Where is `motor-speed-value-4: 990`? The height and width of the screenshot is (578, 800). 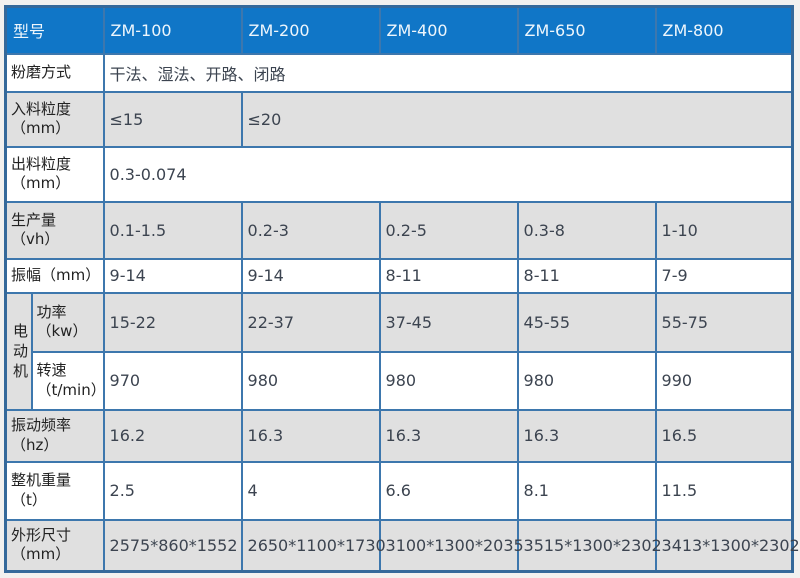
motor-speed-value-4: 990 is located at coordinates (724, 380).